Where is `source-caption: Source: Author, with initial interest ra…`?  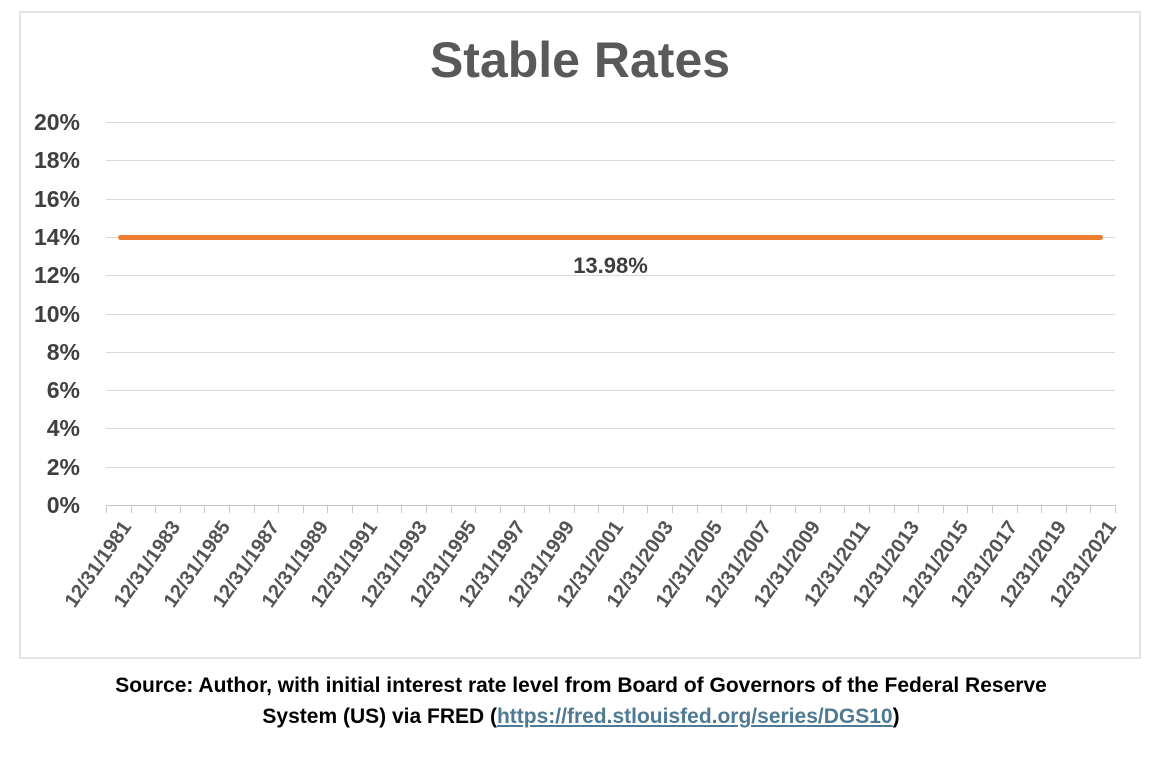
source-caption: Source: Author, with initial interest ra… is located at coordinates (581, 701).